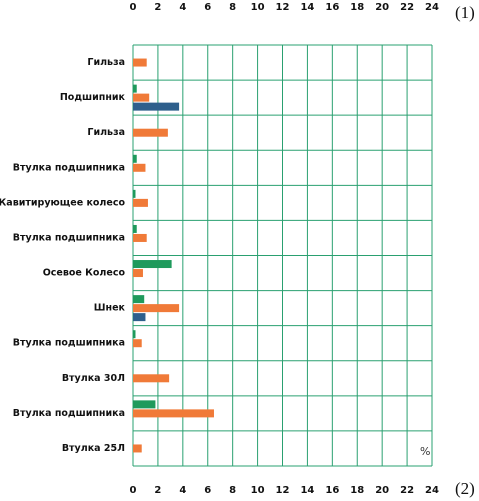 Image resolution: width=479 pixels, height=501 pixels. What do you see at coordinates (382, 490) in the screenshot?
I see `x-tick-label-bottom: 20` at bounding box center [382, 490].